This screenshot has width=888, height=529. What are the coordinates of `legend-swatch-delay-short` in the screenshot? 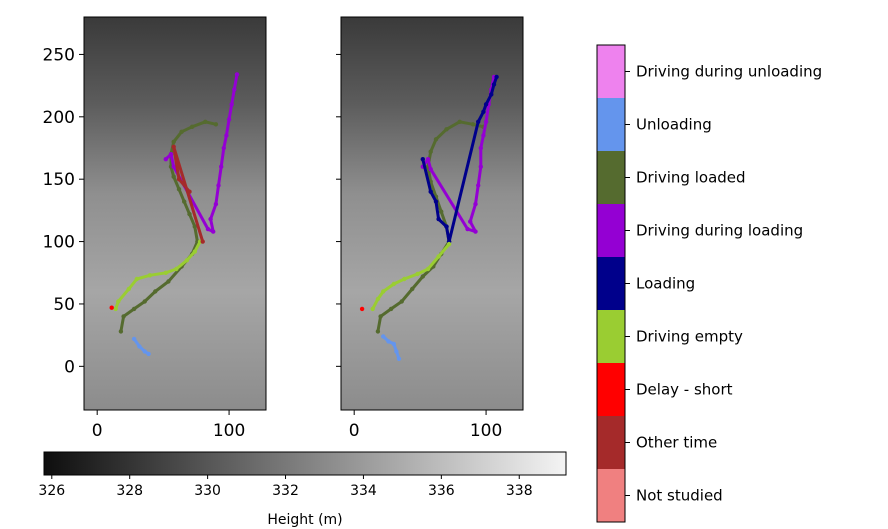 It's located at (611, 390).